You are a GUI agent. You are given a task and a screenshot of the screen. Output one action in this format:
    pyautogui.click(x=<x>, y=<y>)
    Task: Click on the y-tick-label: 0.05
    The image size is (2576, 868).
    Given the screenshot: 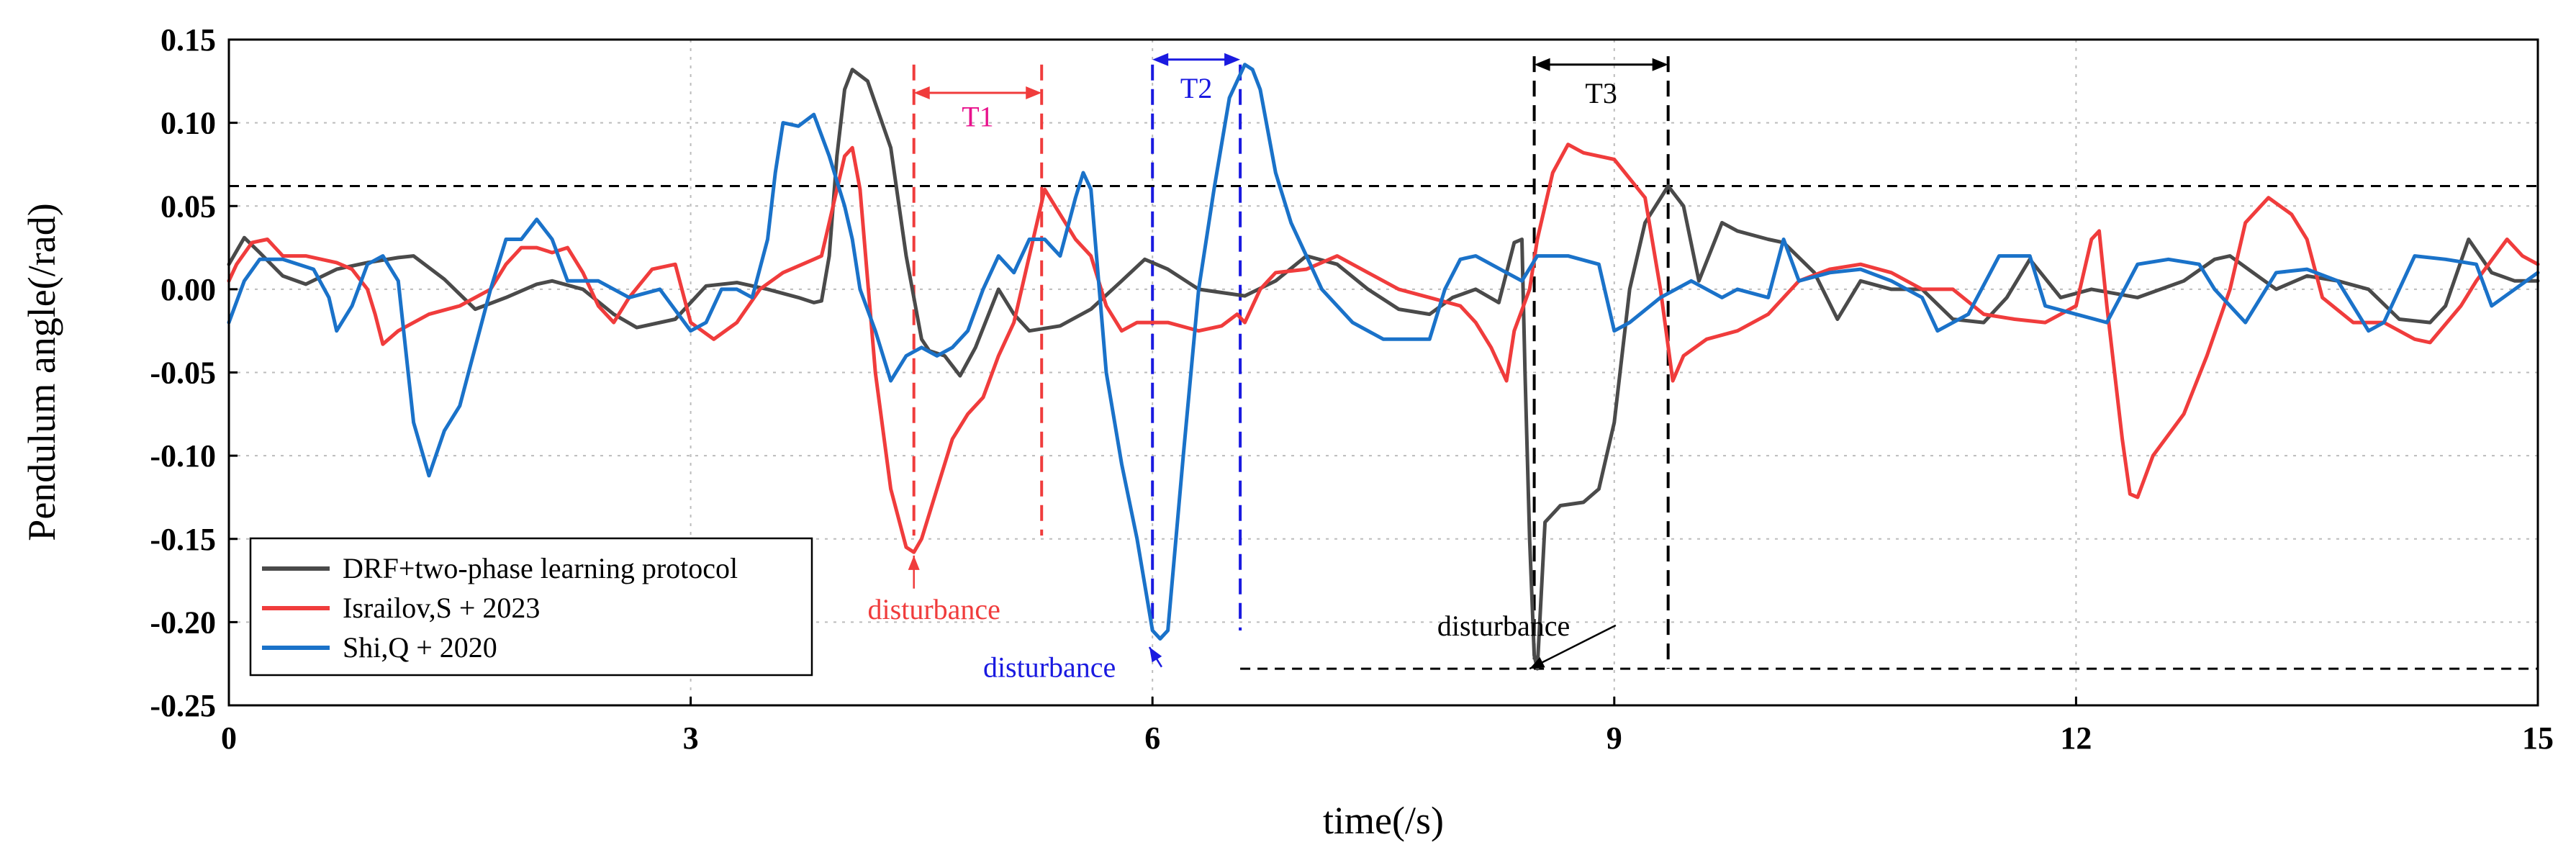 What is the action you would take?
    pyautogui.click(x=188, y=207)
    